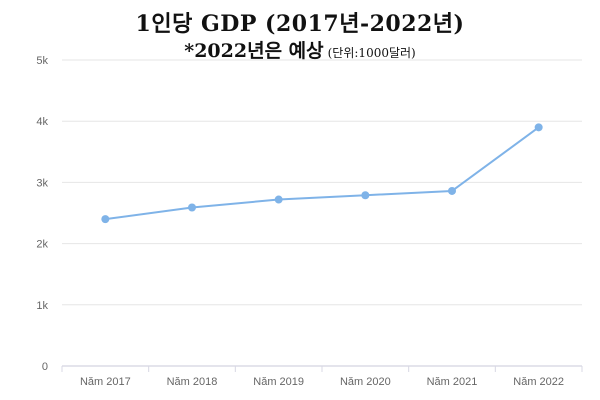 The image size is (600, 400). What do you see at coordinates (371, 53) in the screenshot?
I see `chart-unit-note: (단위:1000달러)` at bounding box center [371, 53].